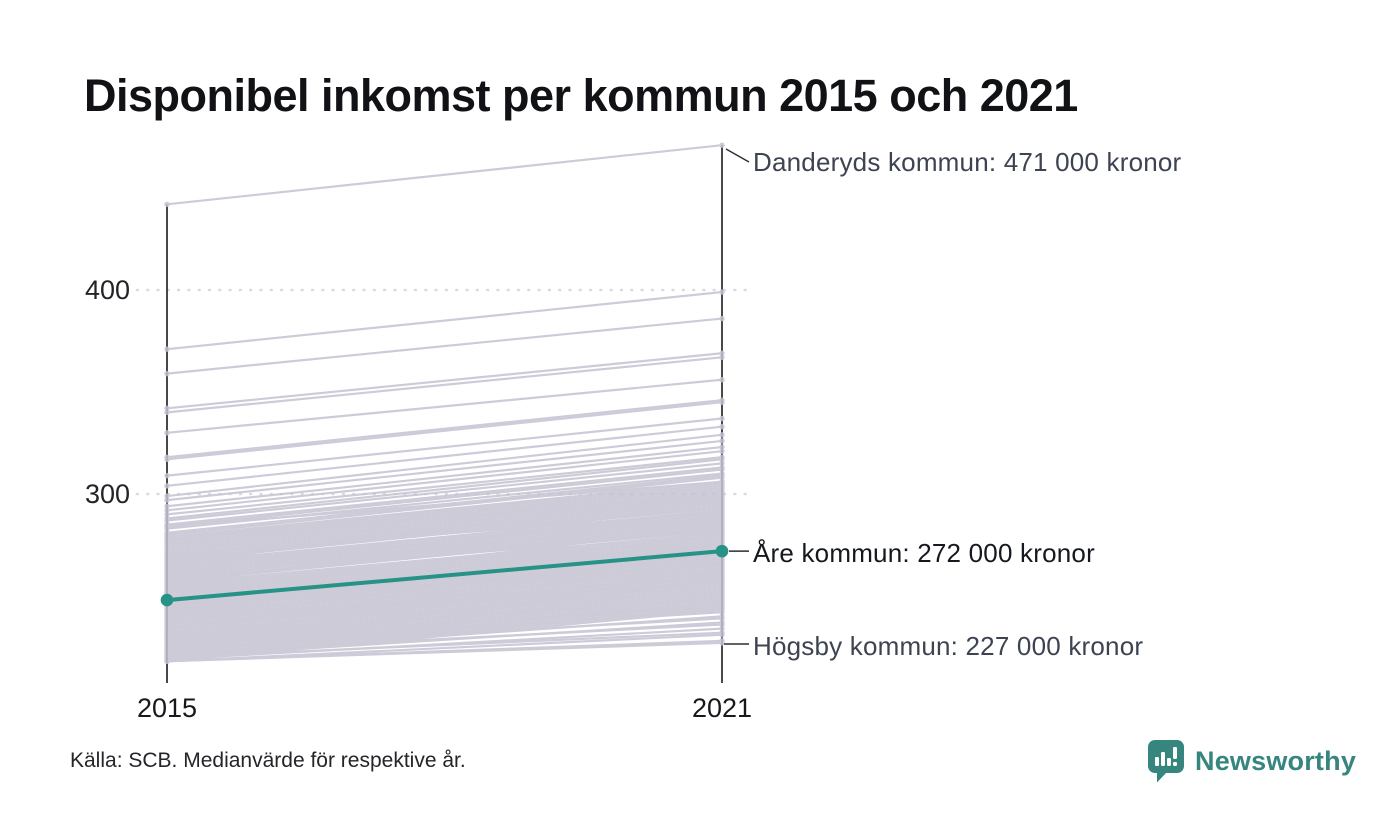  Describe the element at coordinates (722, 708) in the screenshot. I see `x-label-2021: 2021` at that location.